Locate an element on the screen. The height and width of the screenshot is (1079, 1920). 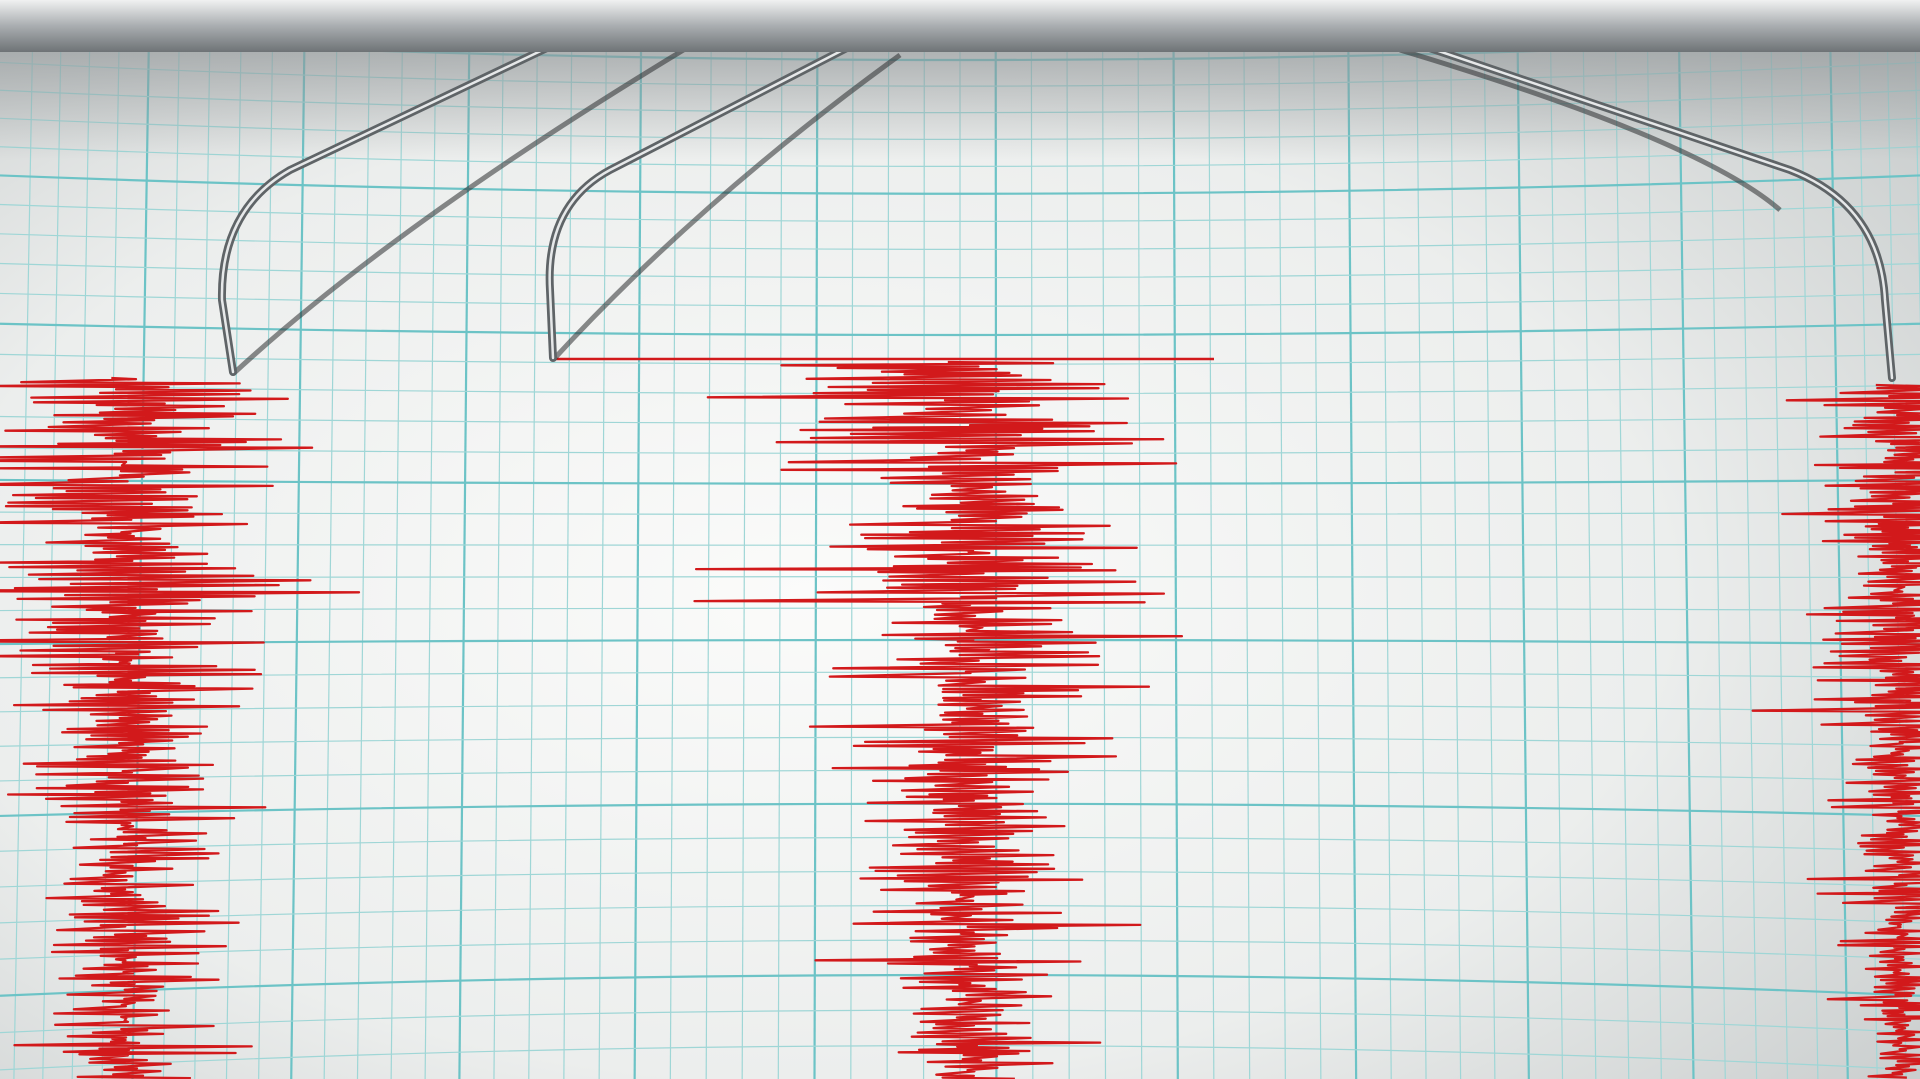
trace-right is located at coordinates (1835, 731).